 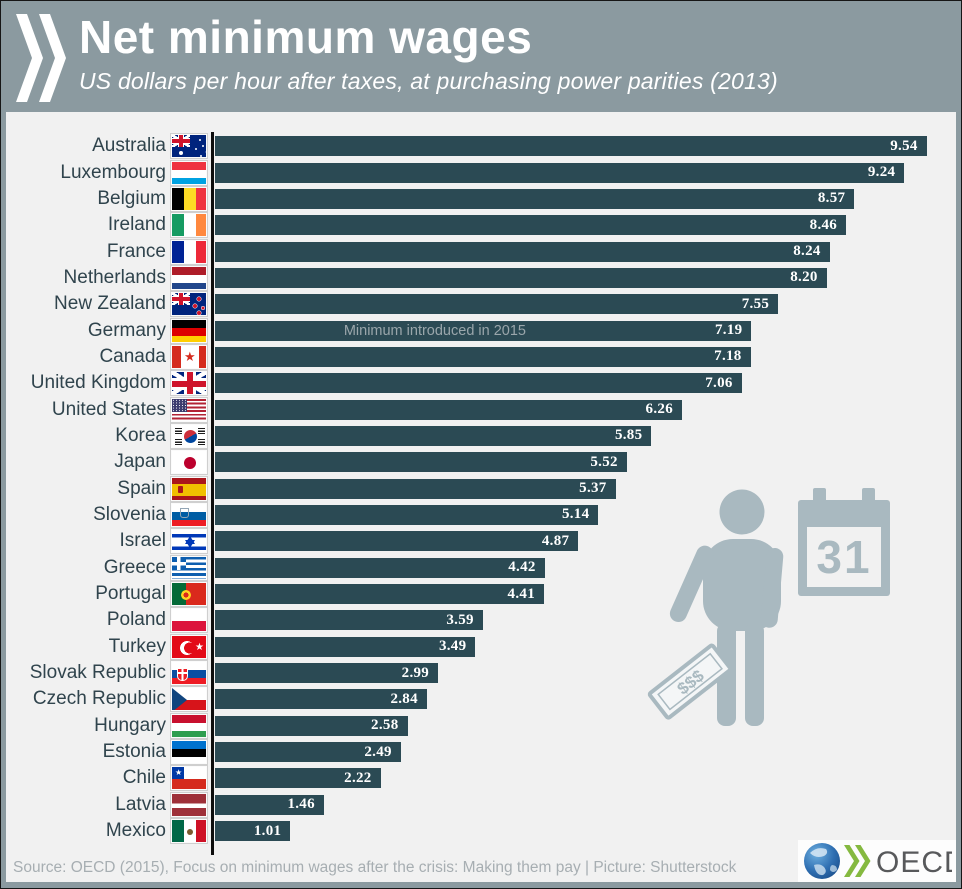 I want to click on country-label: Israel, so click(x=142, y=541).